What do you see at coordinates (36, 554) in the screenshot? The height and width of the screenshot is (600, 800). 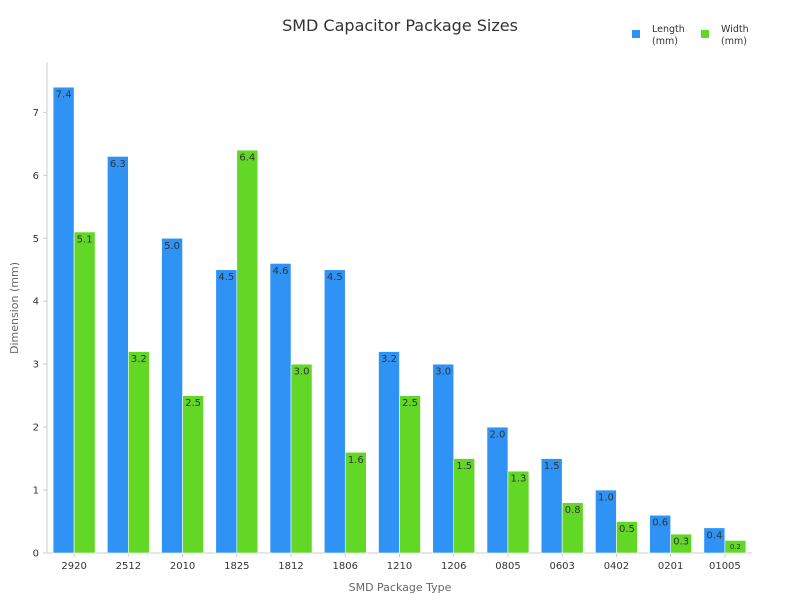 I see `y-tick-label: 0` at bounding box center [36, 554].